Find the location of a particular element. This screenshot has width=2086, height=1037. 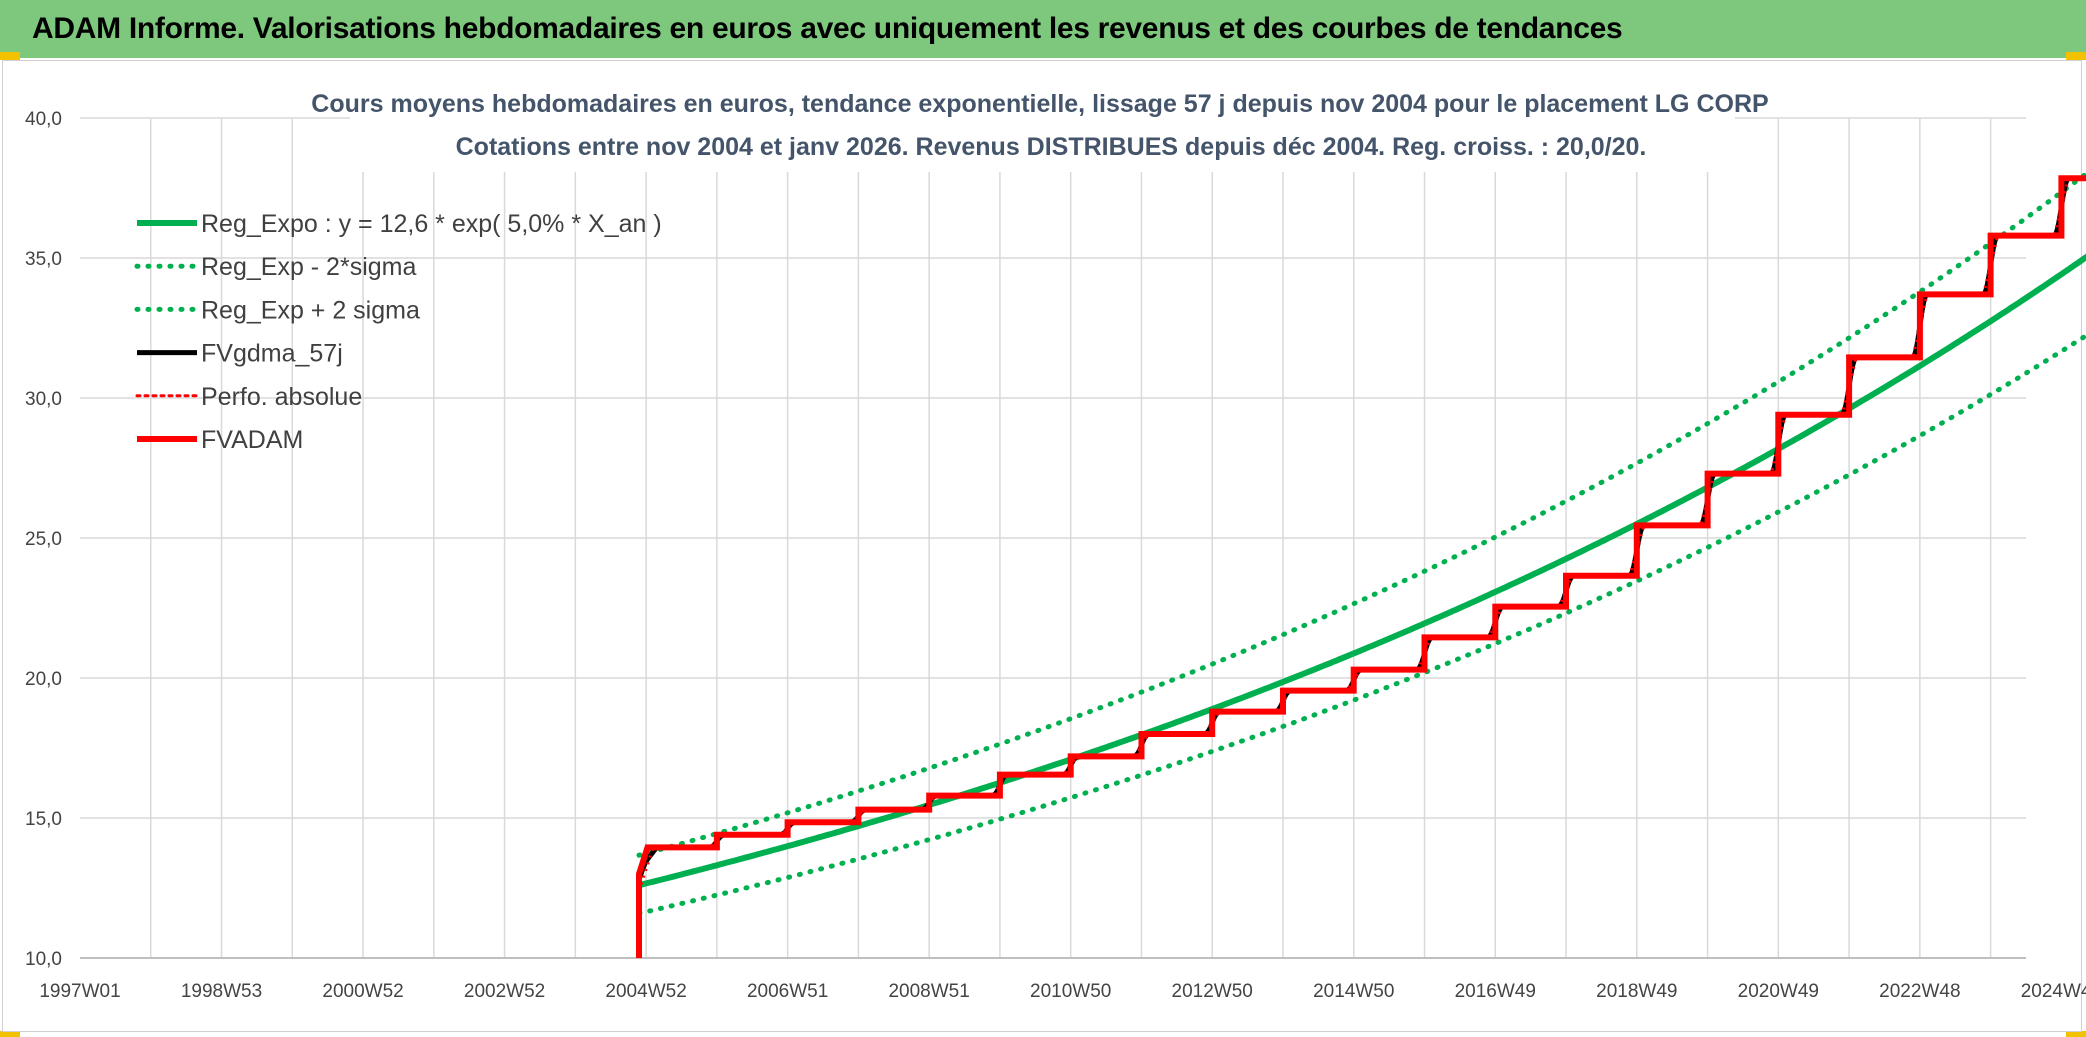

title-background is located at coordinates (1042, 128).